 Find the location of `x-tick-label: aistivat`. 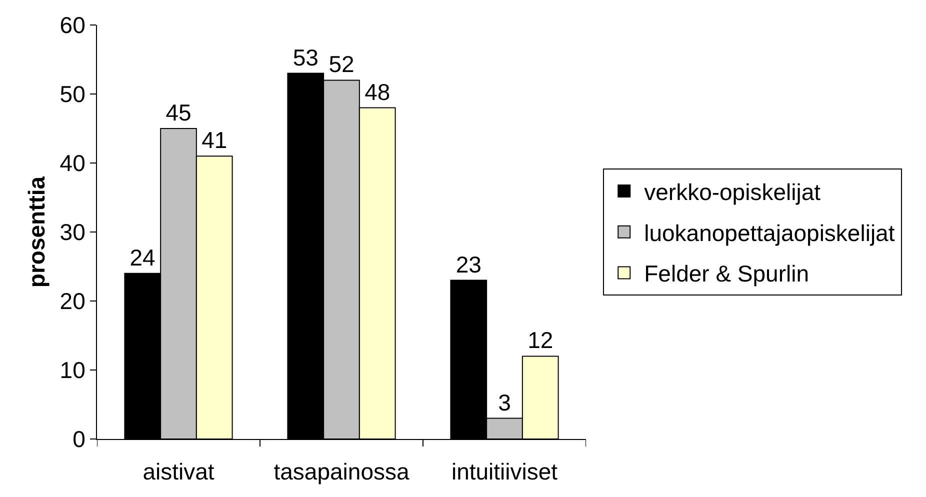

x-tick-label: aistivat is located at coordinates (178, 471).